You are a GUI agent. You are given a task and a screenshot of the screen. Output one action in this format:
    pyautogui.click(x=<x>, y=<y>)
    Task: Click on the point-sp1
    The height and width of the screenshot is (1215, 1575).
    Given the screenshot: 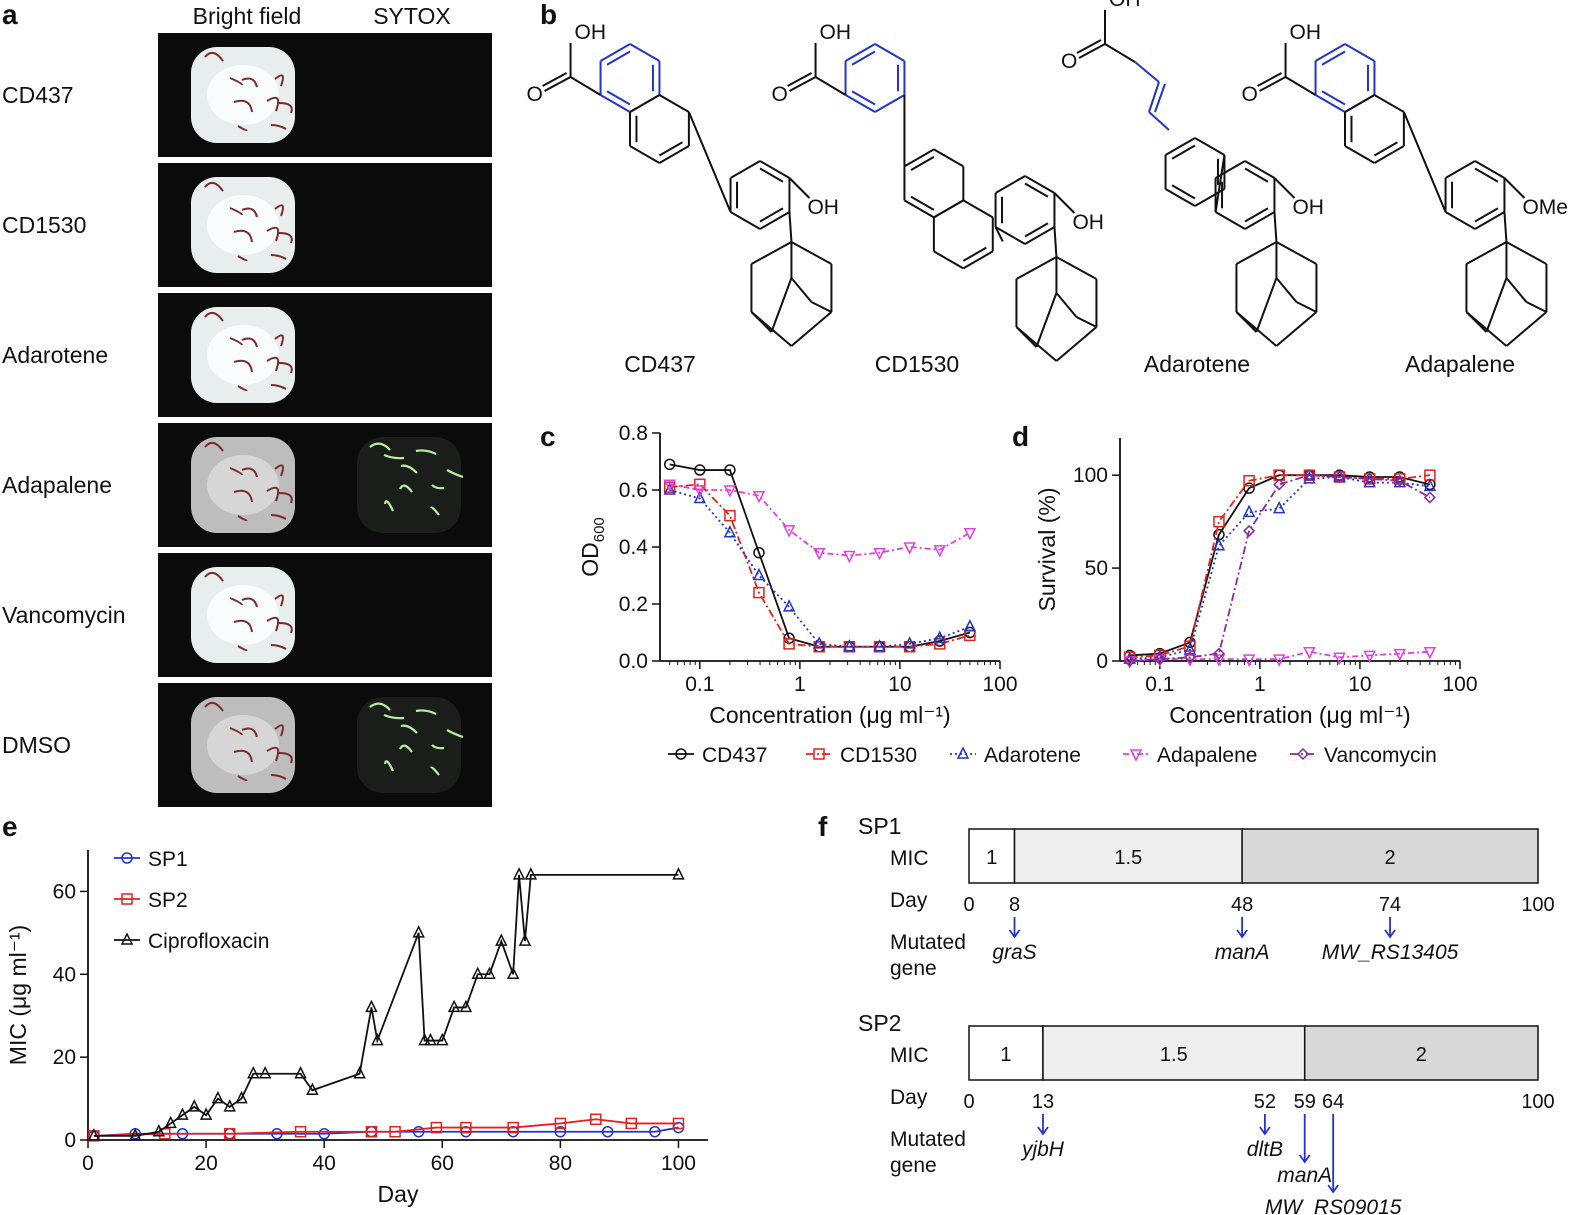 What is the action you would take?
    pyautogui.click(x=655, y=1131)
    